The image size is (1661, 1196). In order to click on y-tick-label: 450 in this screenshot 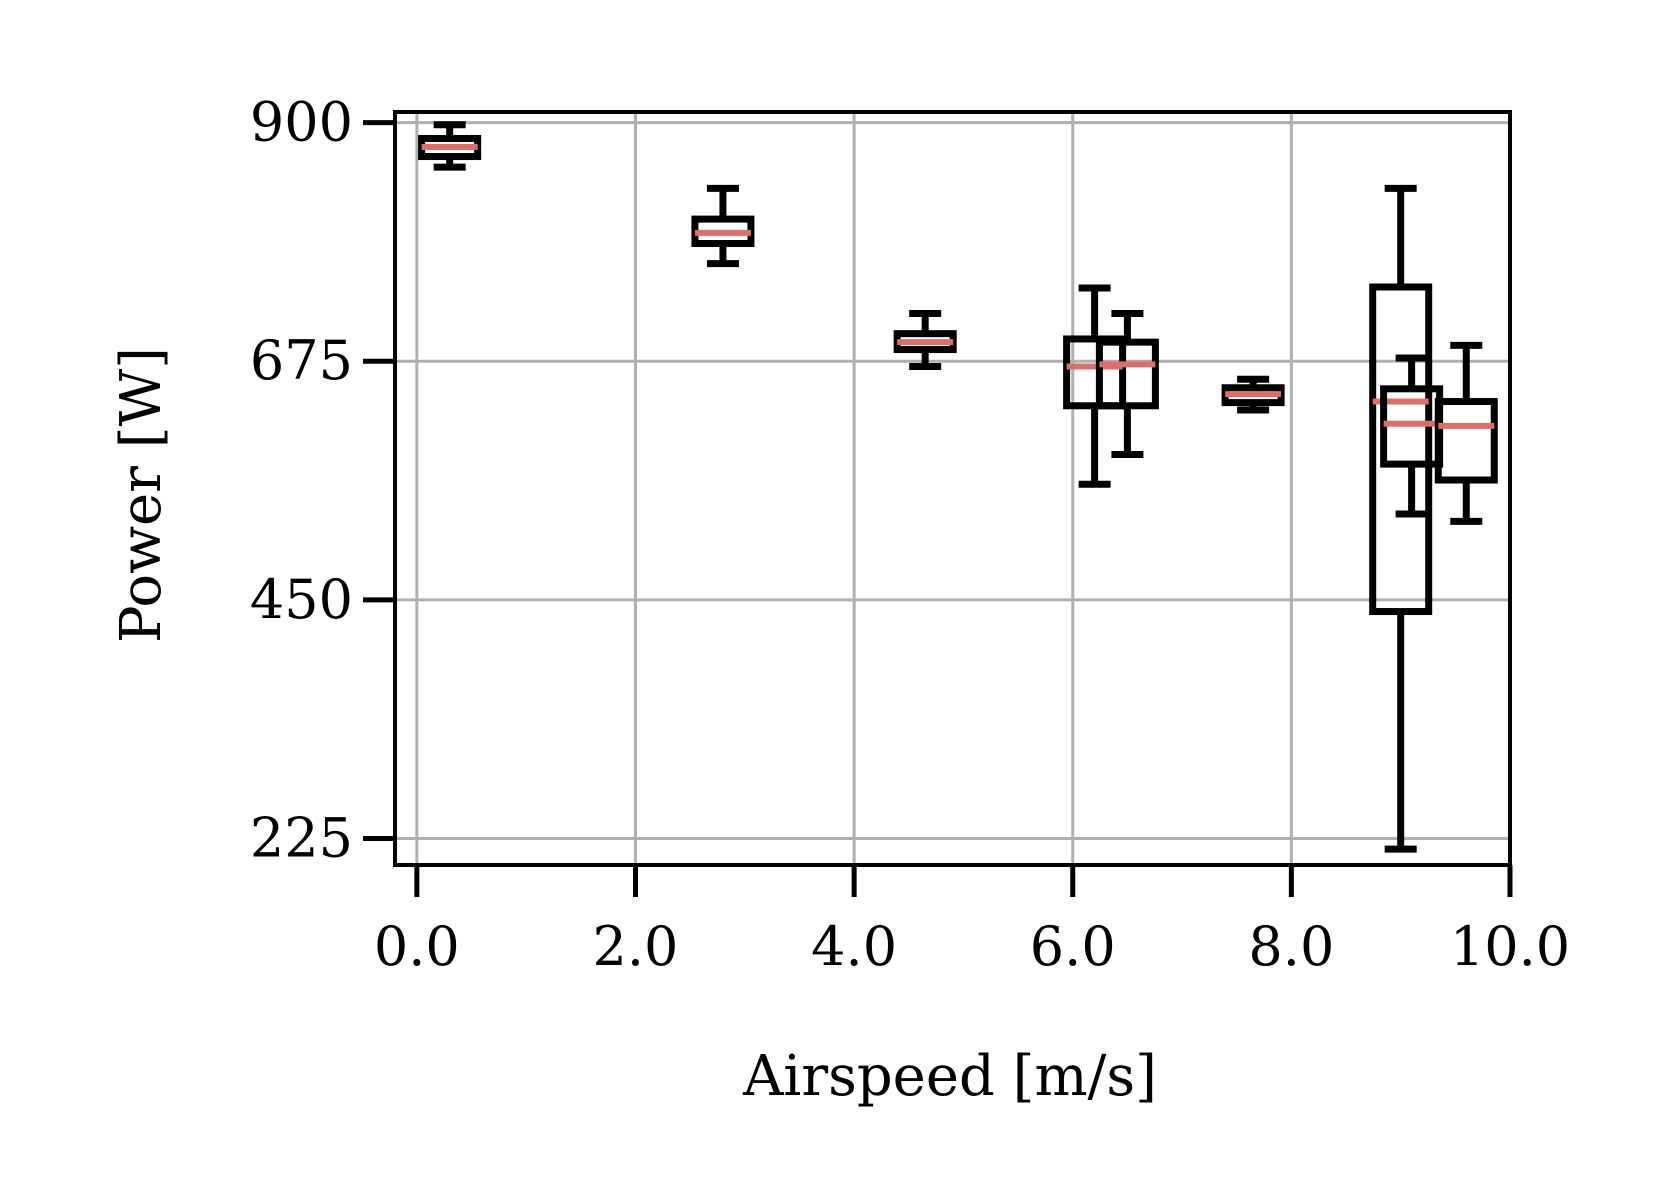, I will do `click(301, 599)`.